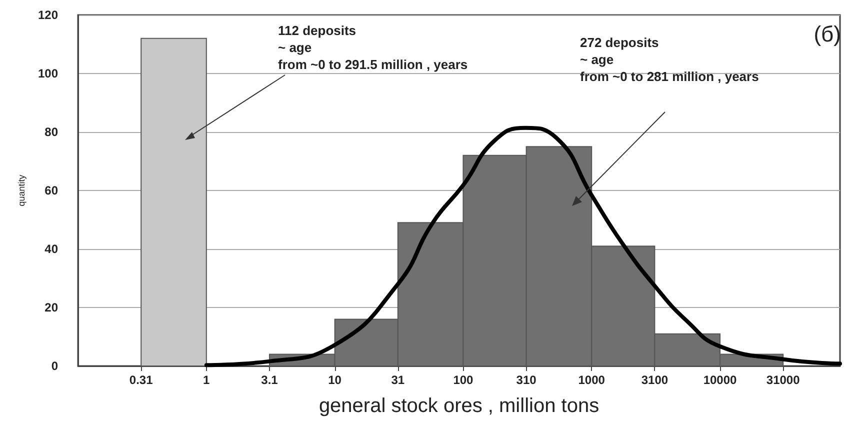  What do you see at coordinates (141, 380) in the screenshot?
I see `x-tick-label: 0.31` at bounding box center [141, 380].